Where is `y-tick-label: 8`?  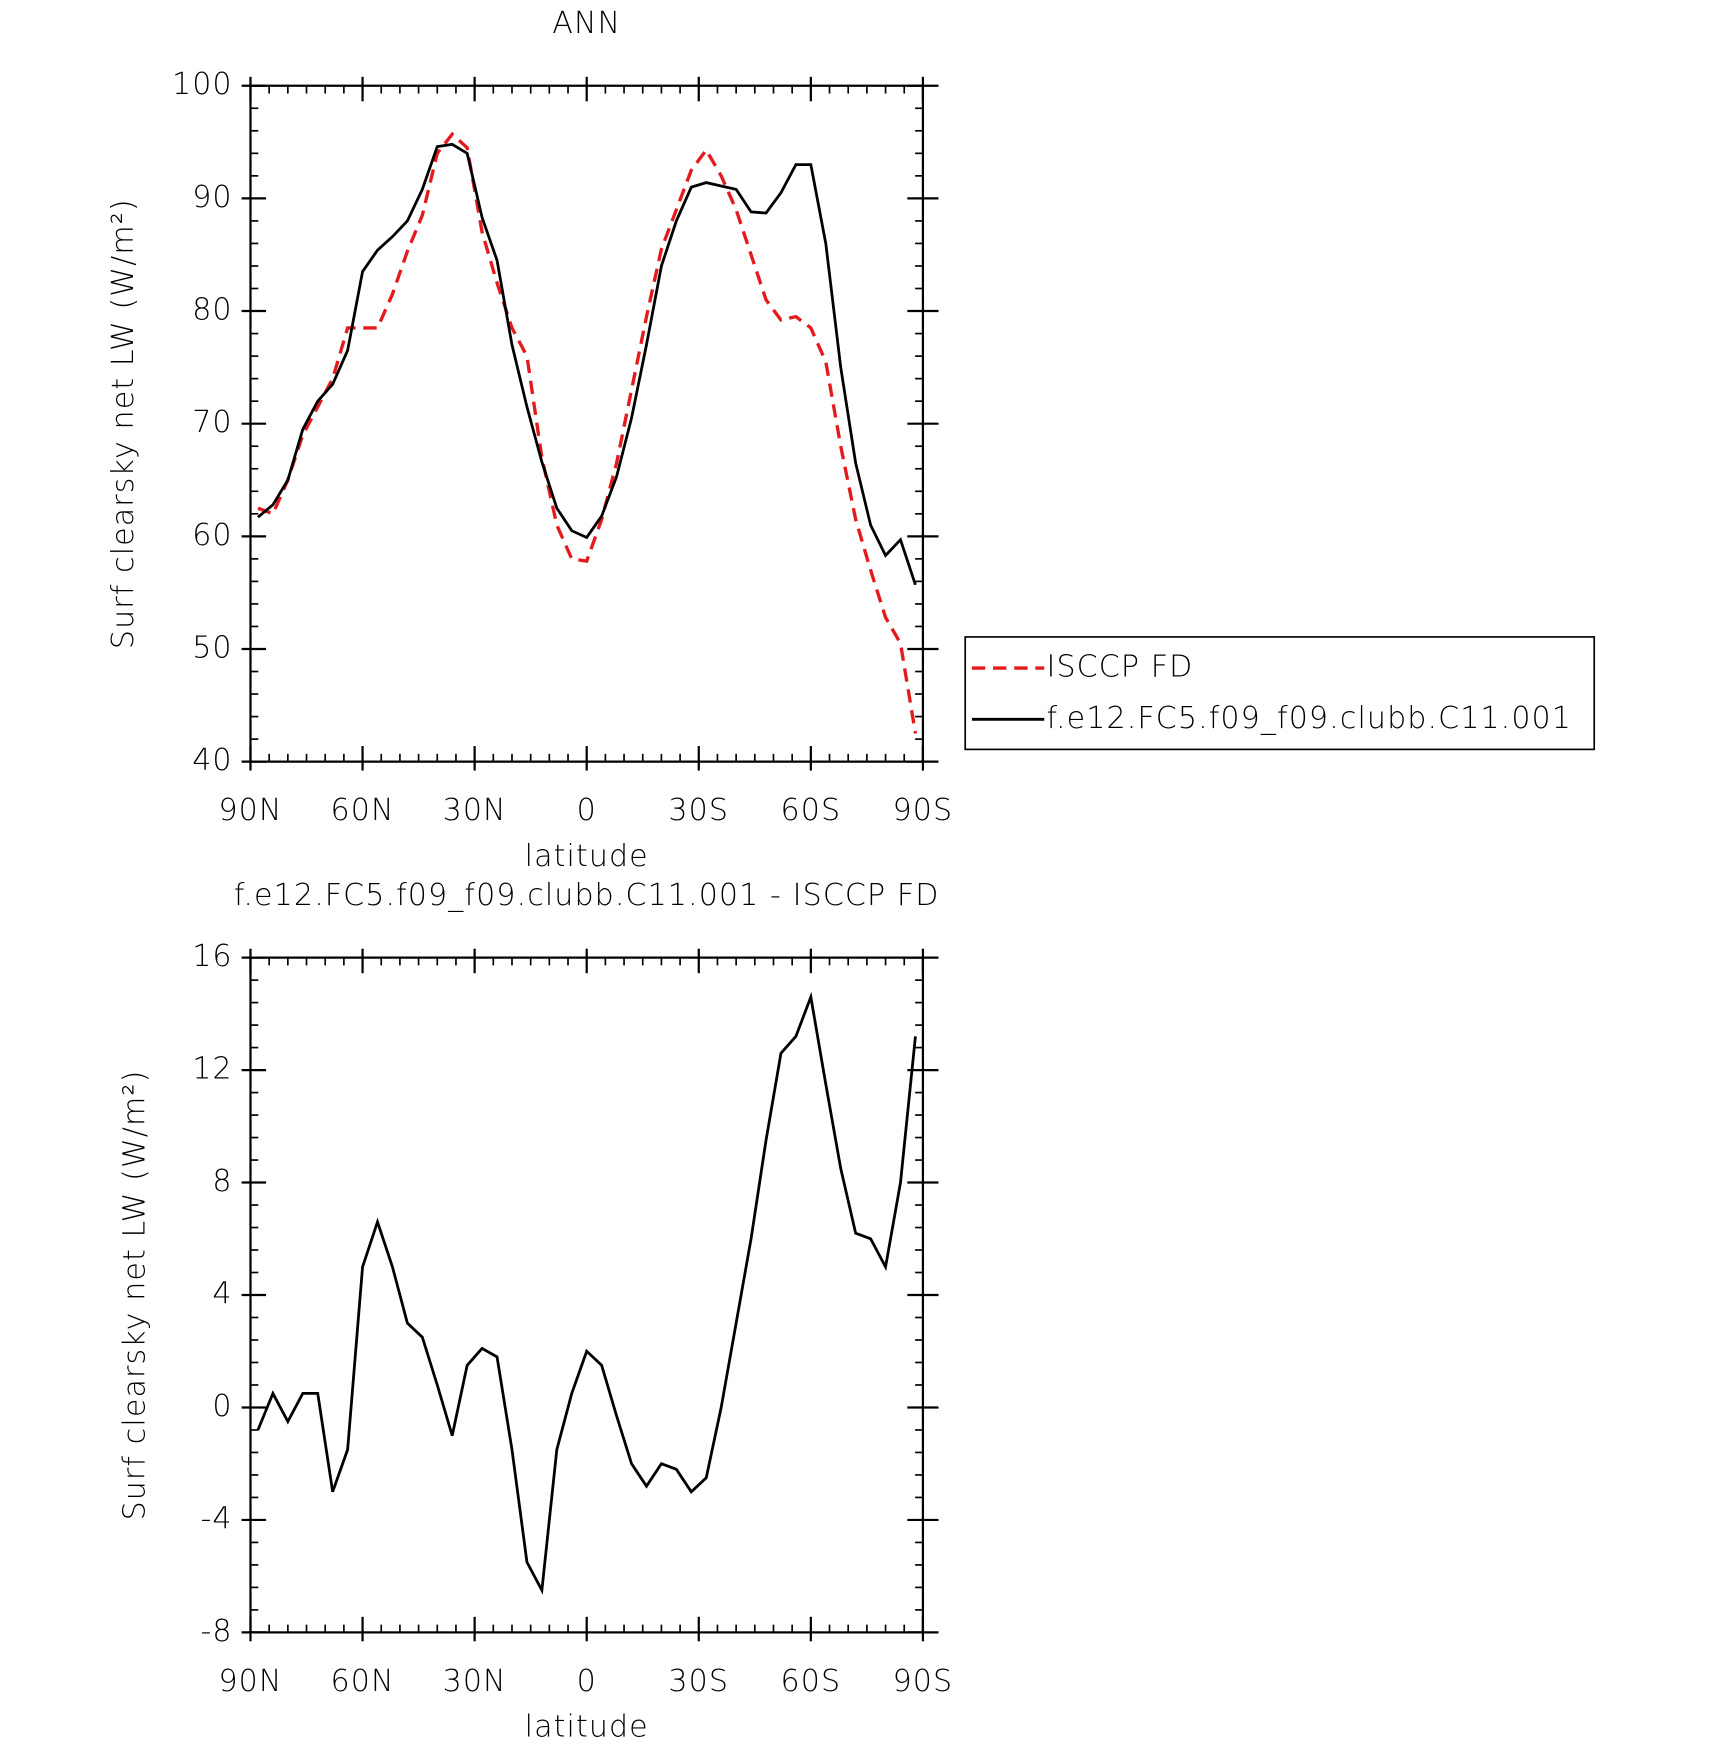 y-tick-label: 8 is located at coordinates (222, 1181).